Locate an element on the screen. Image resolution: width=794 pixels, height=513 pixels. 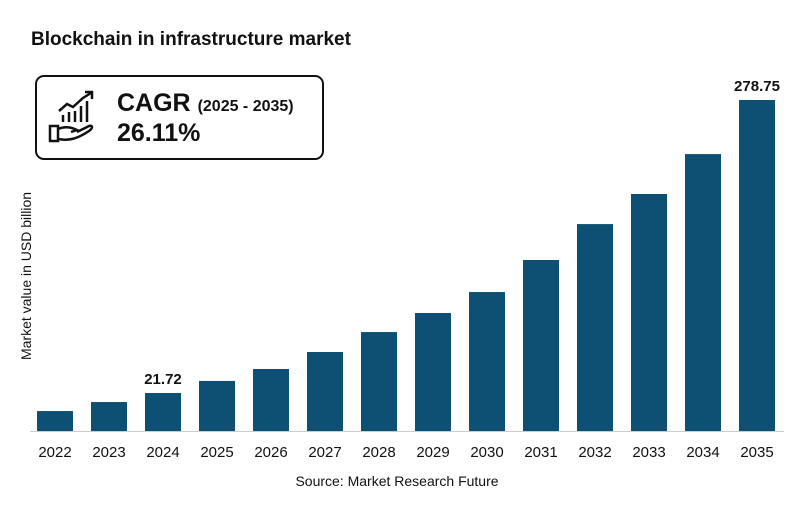
growth-chart-hand-icon is located at coordinates (71, 116).